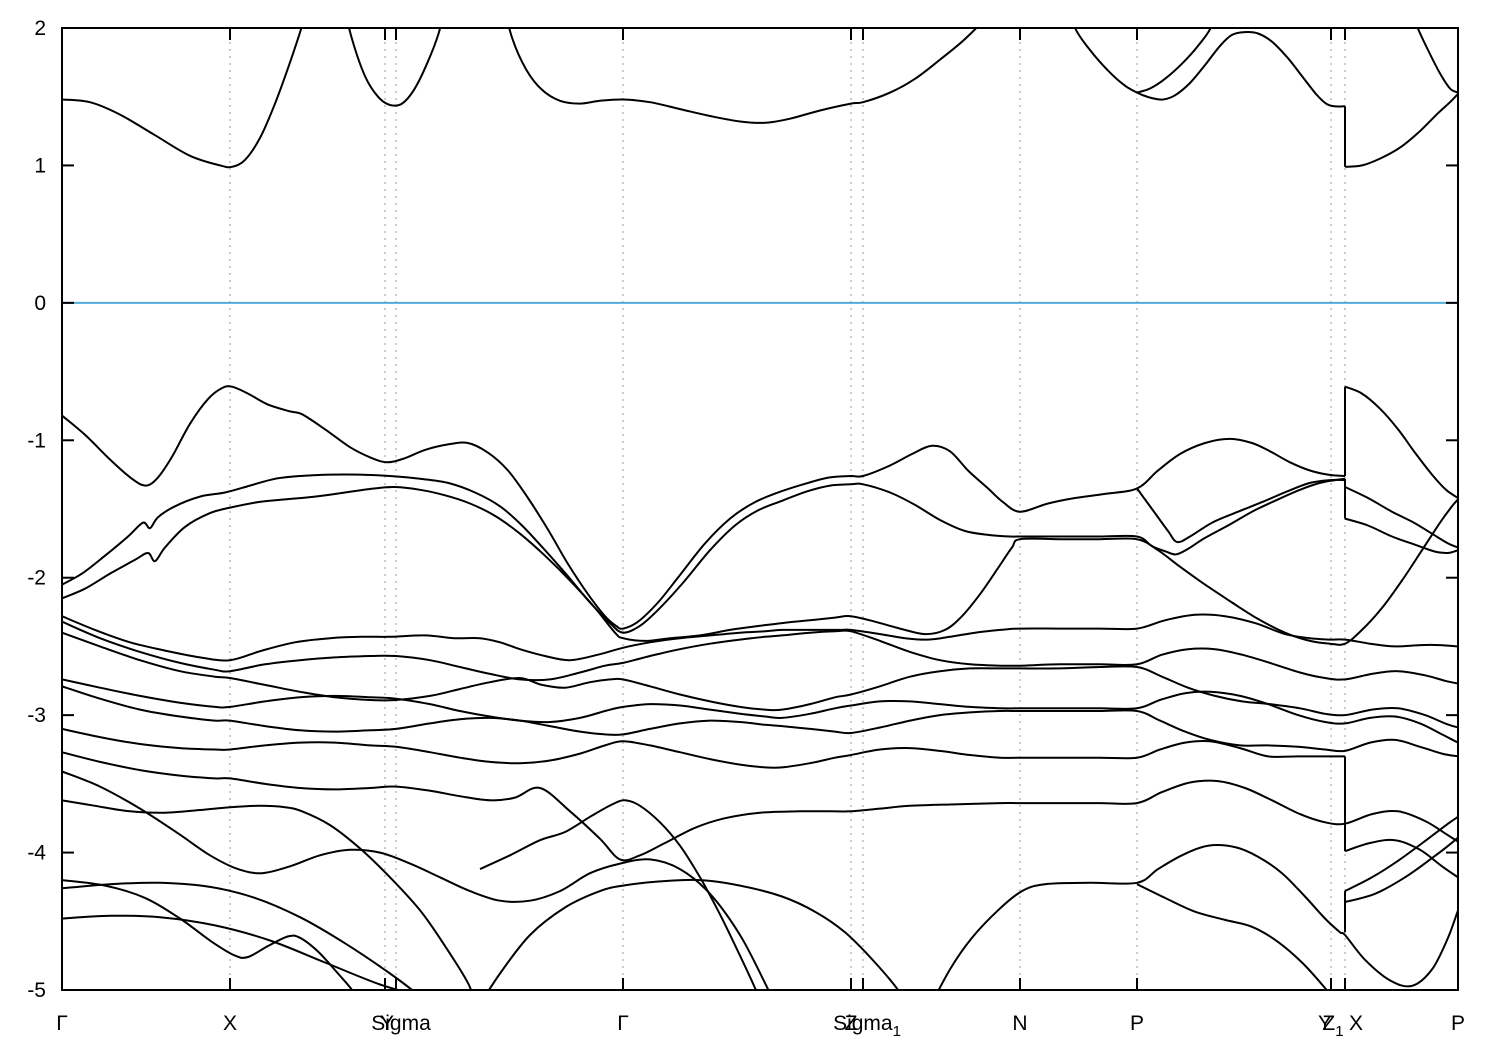 The width and height of the screenshot is (1500, 1050). Describe the element at coordinates (40, 303) in the screenshot. I see `y-tick-label: 0` at that location.